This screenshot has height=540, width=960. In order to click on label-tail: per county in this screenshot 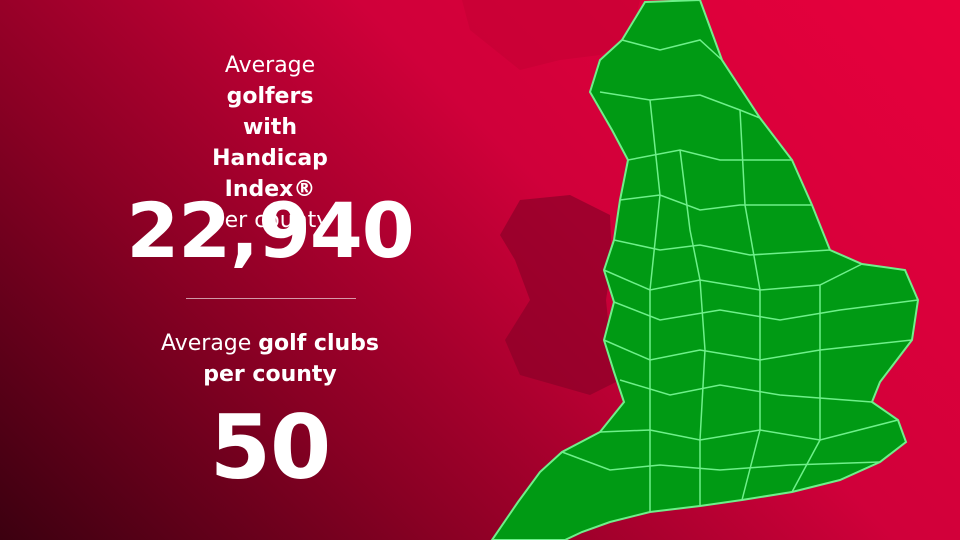, I will do `click(270, 220)`.